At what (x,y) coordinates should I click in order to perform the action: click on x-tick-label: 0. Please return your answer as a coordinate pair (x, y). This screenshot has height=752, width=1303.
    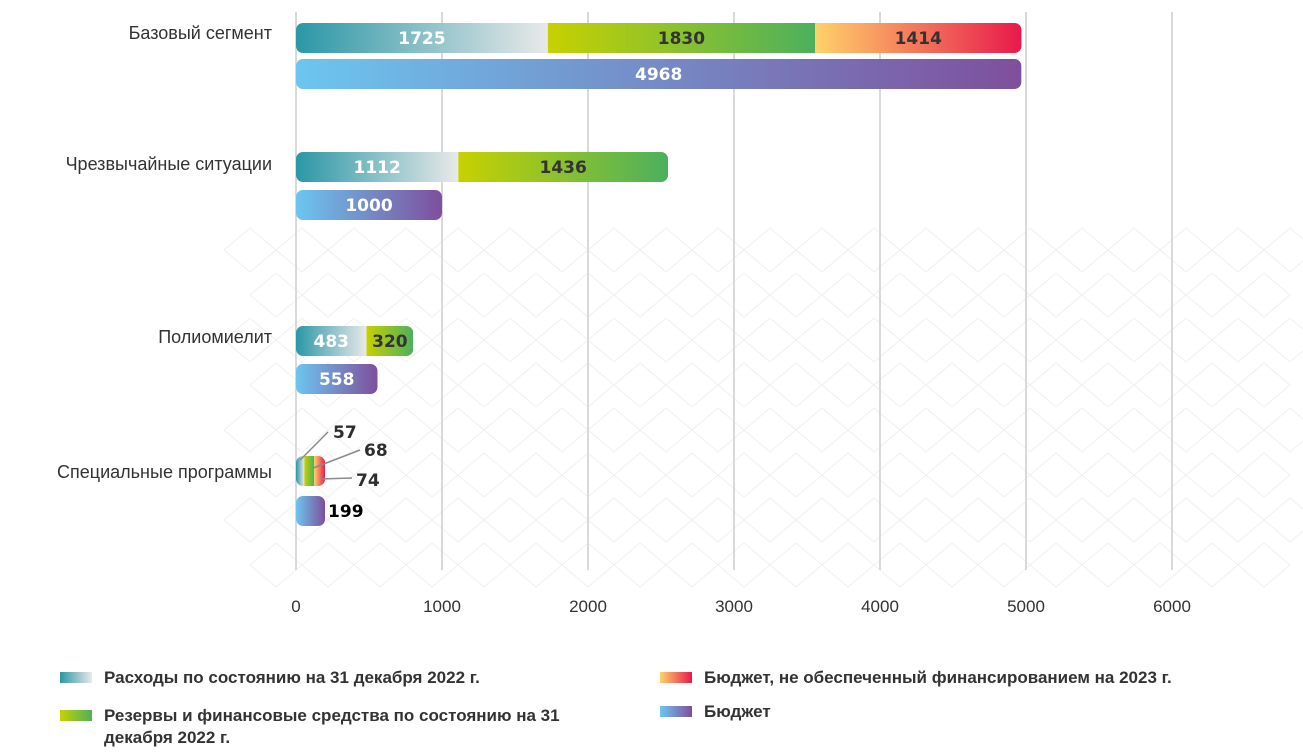
    Looking at the image, I should click on (295, 606).